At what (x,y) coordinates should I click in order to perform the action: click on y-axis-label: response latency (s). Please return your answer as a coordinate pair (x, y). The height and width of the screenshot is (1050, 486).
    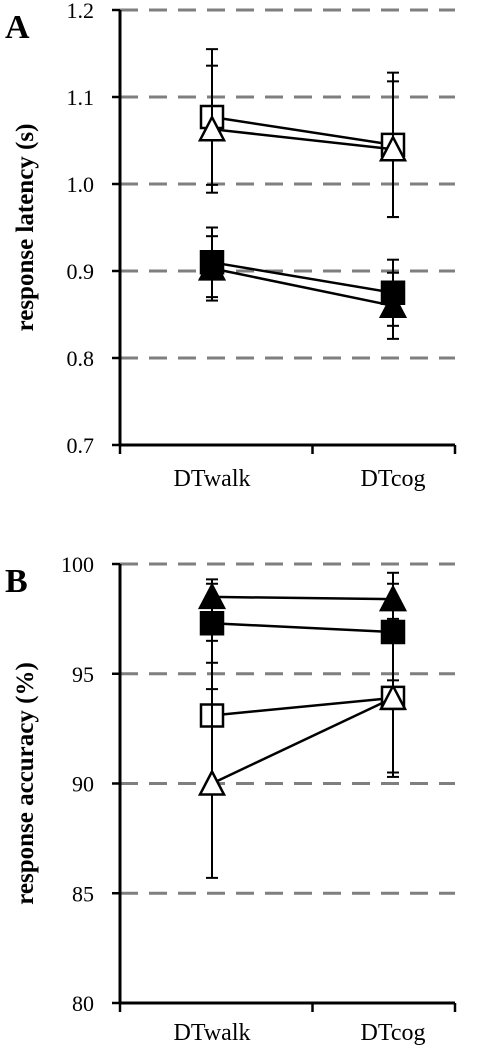
    Looking at the image, I should click on (25, 228).